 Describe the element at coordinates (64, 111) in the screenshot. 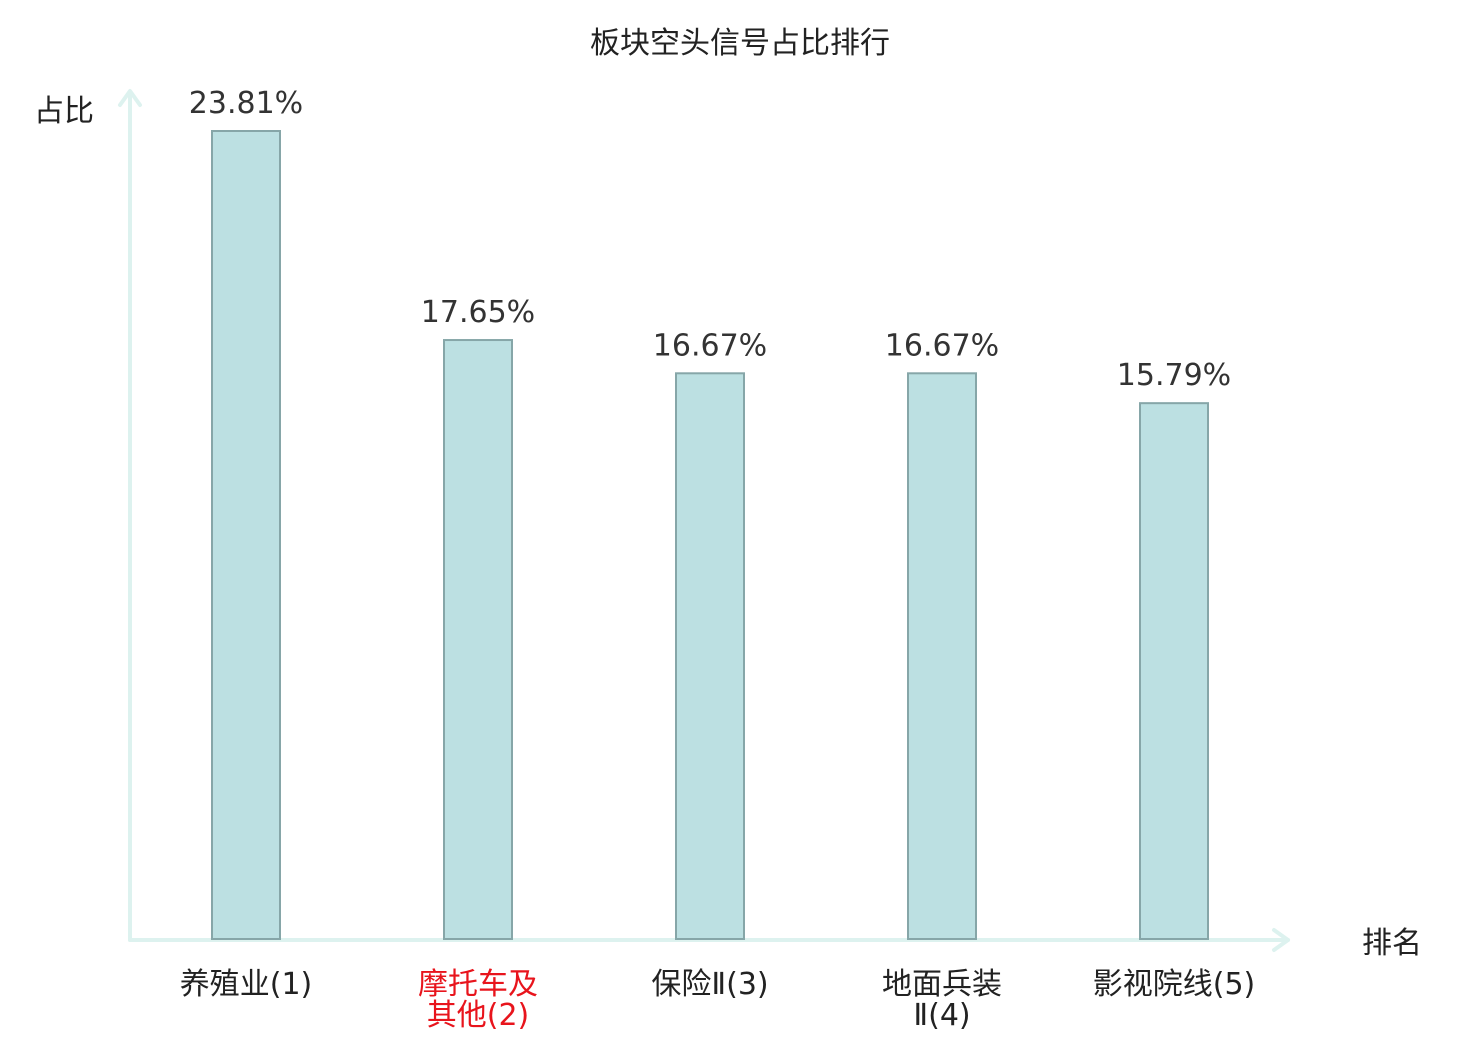

I see `y-axis-label: 占比` at that location.